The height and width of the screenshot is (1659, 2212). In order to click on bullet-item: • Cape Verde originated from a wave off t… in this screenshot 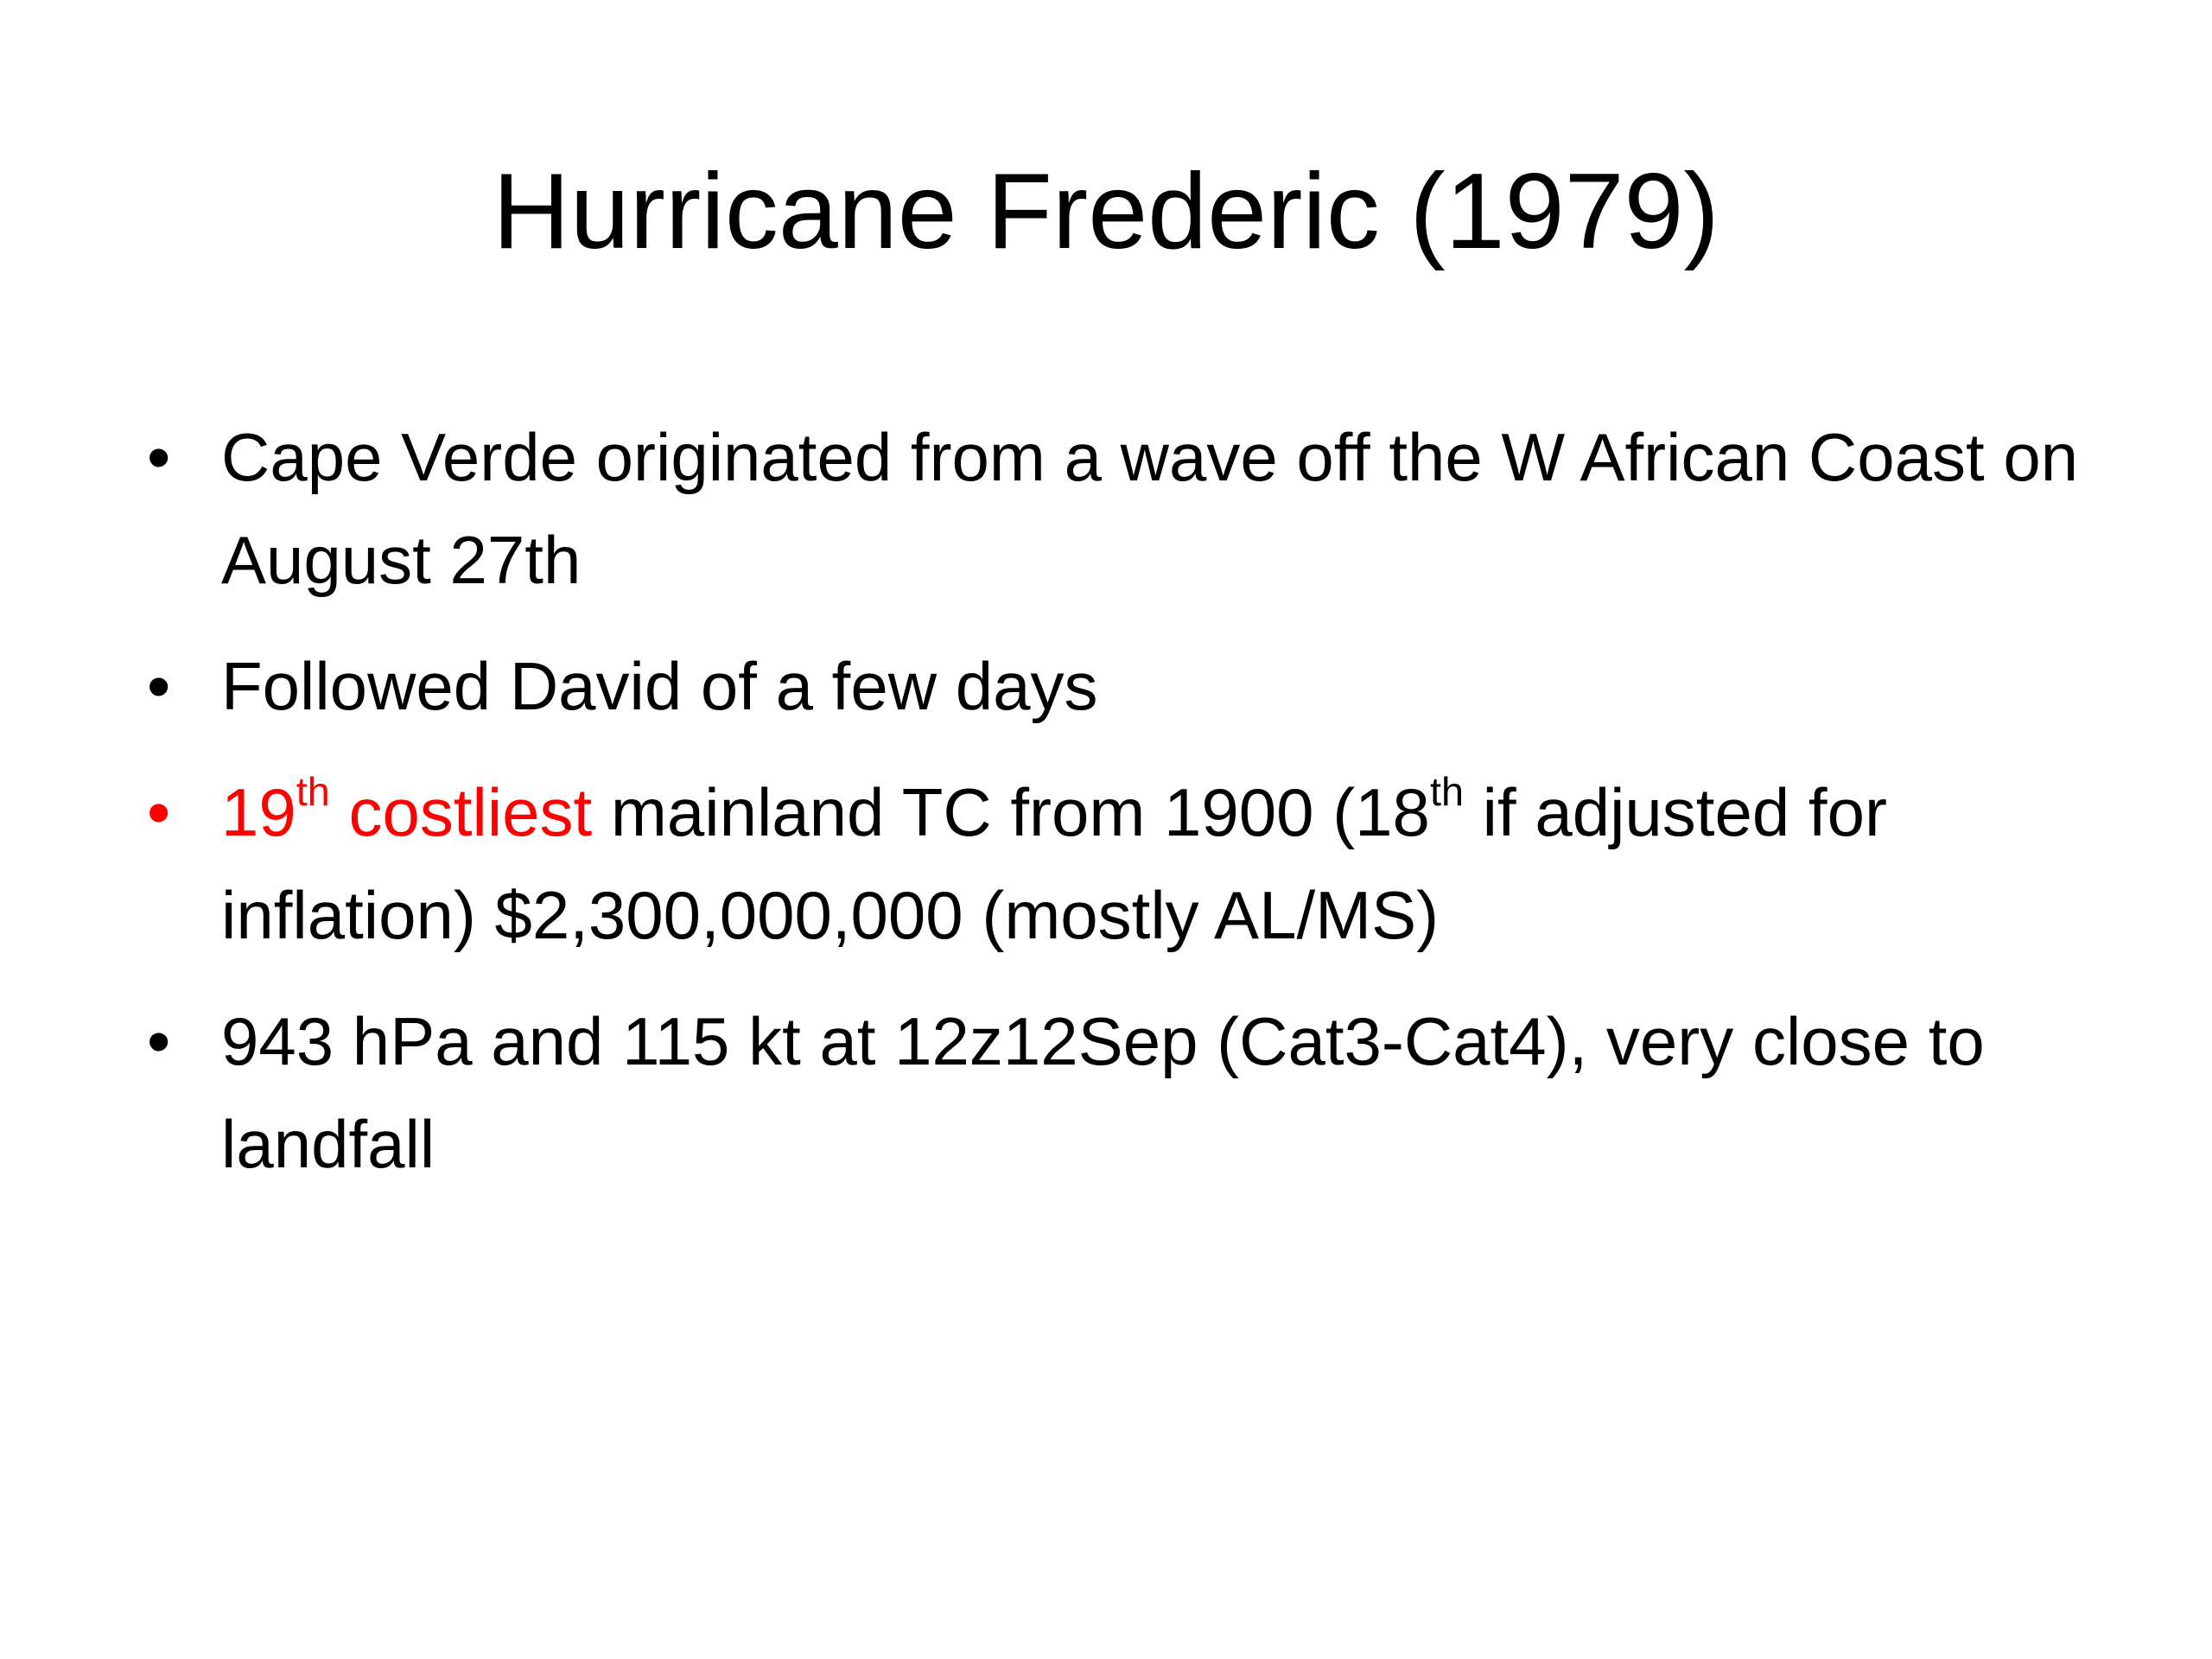, I will do `click(1119, 509)`.